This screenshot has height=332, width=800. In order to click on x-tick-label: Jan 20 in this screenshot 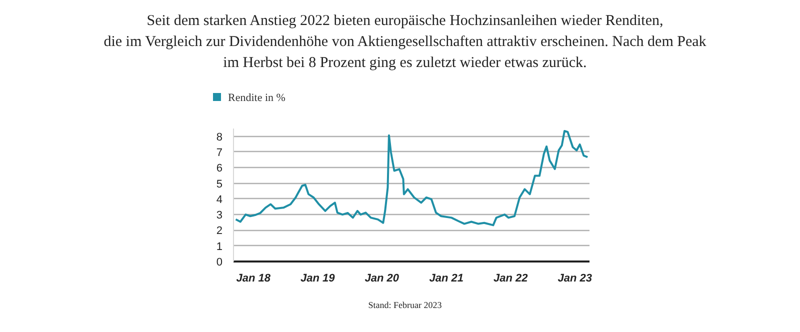, I will do `click(382, 278)`.